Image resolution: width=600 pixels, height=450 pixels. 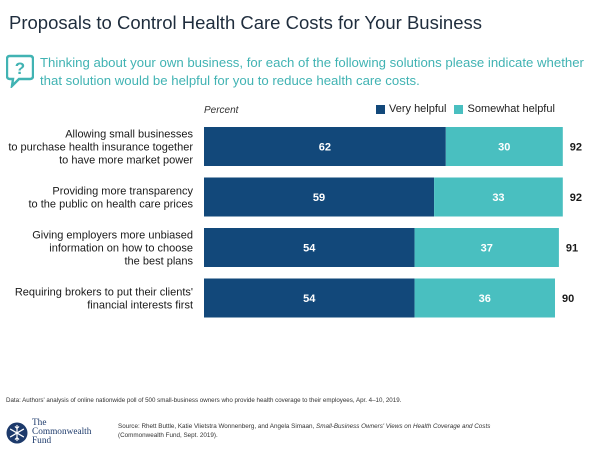 I want to click on legend-item-very-helpful: Very helpful, so click(x=411, y=109).